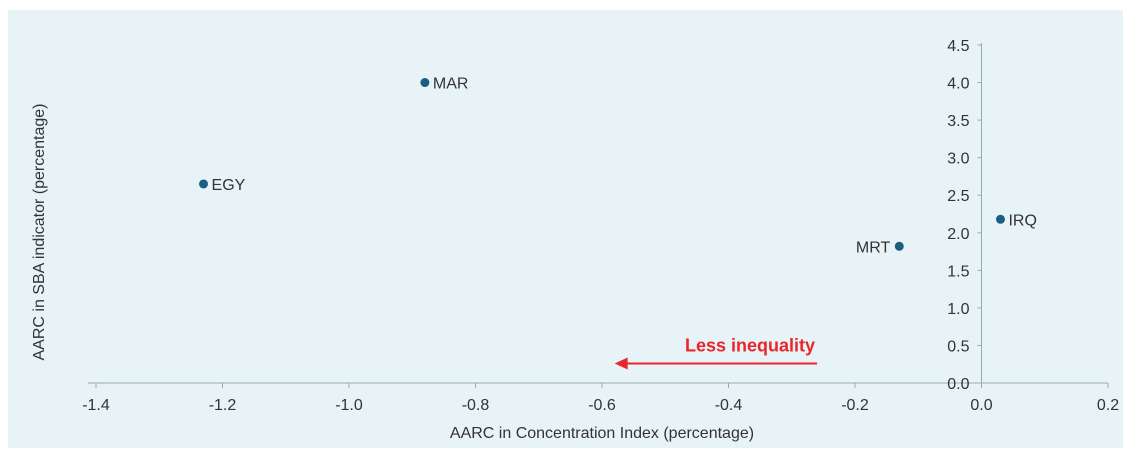 The width and height of the screenshot is (1129, 452). Describe the element at coordinates (958, 46) in the screenshot. I see `y-tick-label: 4.5` at that location.